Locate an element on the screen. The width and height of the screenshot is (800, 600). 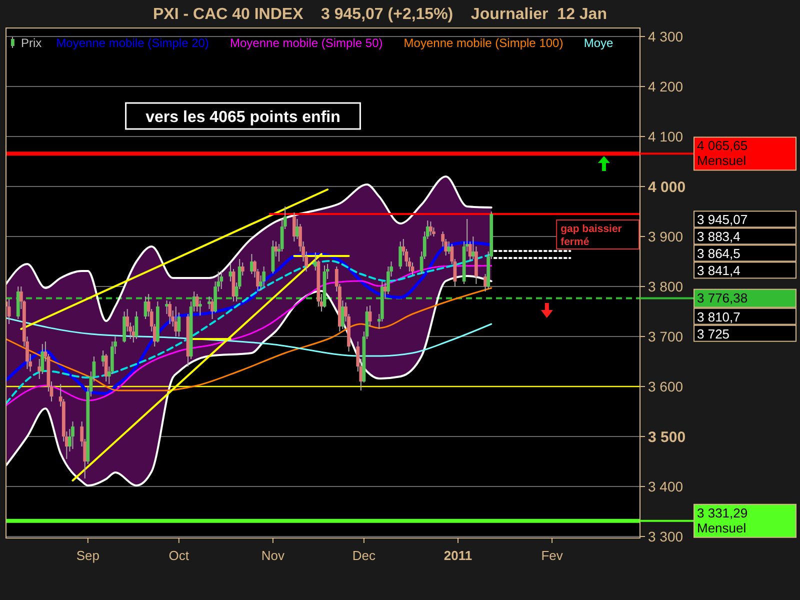
text: Moyenne mobile (Simple 20) is located at coordinates (132, 43).